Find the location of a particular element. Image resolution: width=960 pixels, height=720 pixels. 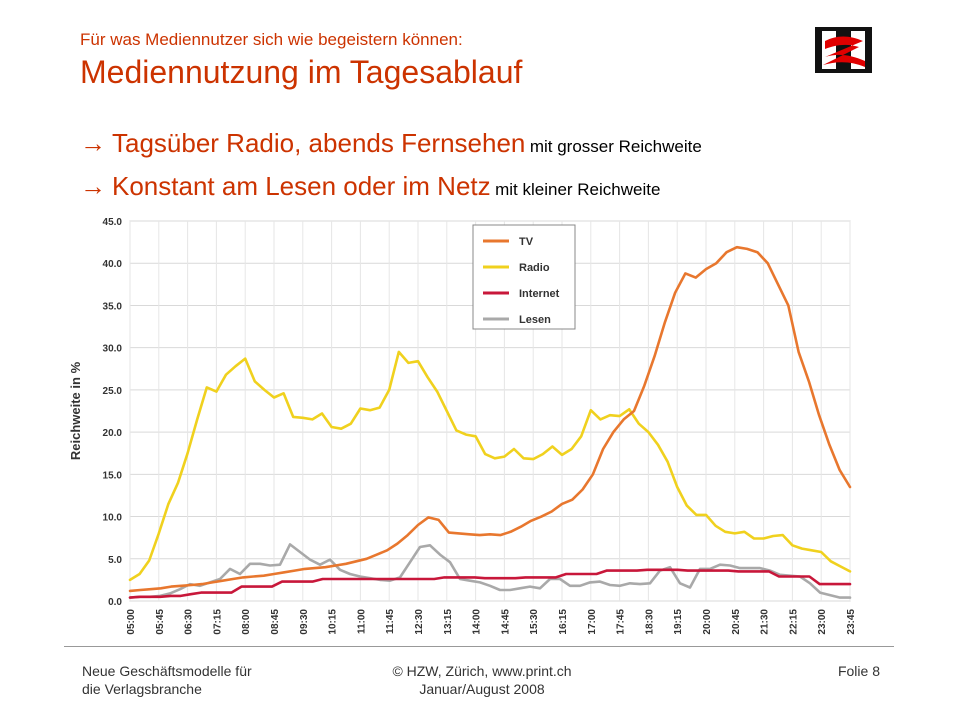

legend-label: TV is located at coordinates (526, 242).